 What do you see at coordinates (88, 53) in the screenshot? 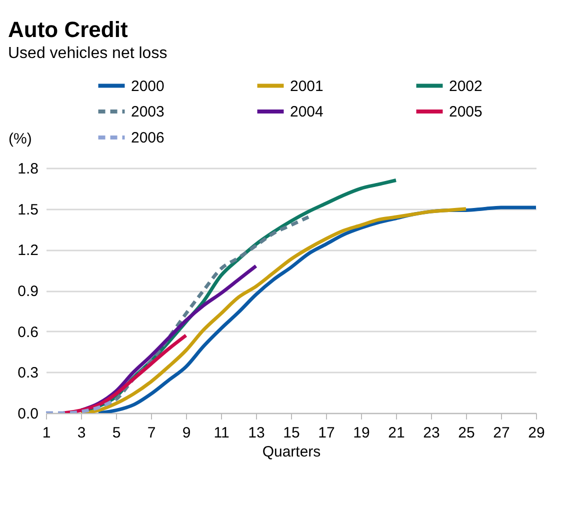
I see `chart-subtitle: Used vehicles net loss` at bounding box center [88, 53].